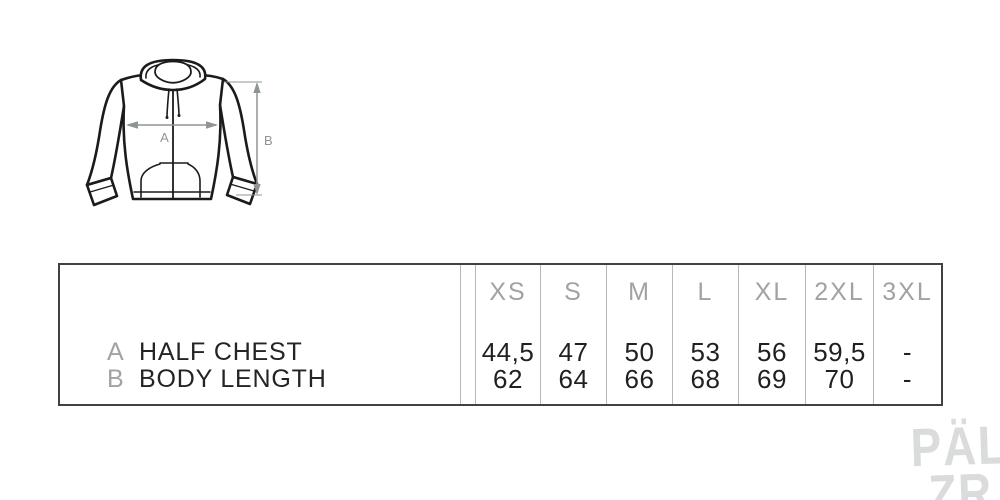 The width and height of the screenshot is (1000, 500). What do you see at coordinates (178, 101) in the screenshot?
I see `drawstring-right` at bounding box center [178, 101].